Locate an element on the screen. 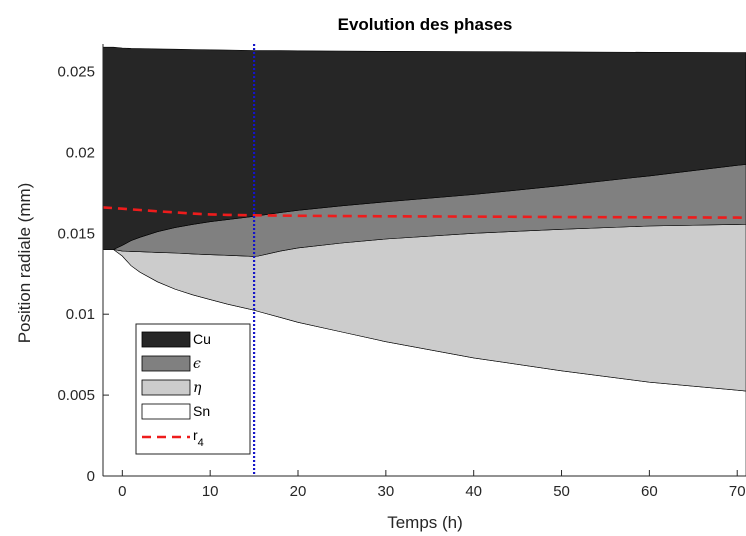  legend: Cu ϵη Sn r4 is located at coordinates (193, 389).